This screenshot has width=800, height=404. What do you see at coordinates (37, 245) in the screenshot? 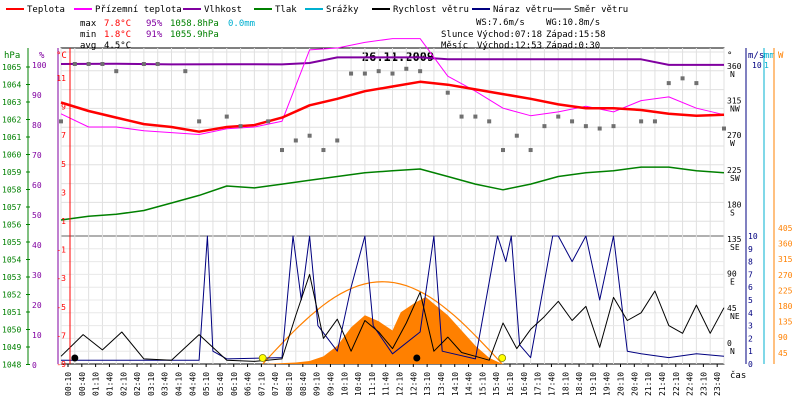
I see `pct-tick-label: 40` at bounding box center [37, 245].